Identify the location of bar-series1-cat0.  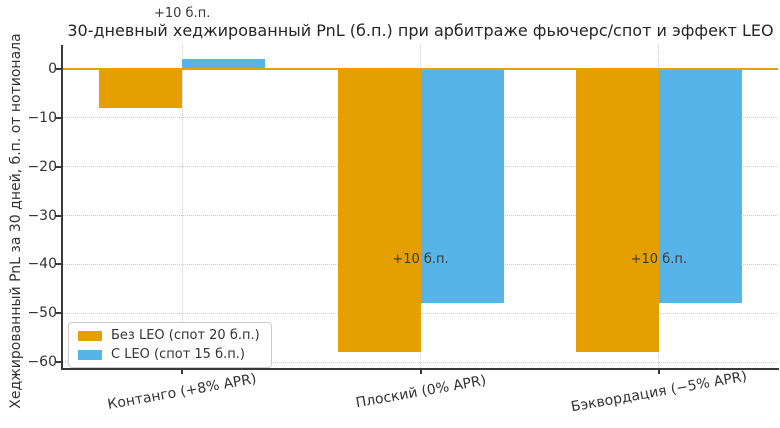
(224, 64).